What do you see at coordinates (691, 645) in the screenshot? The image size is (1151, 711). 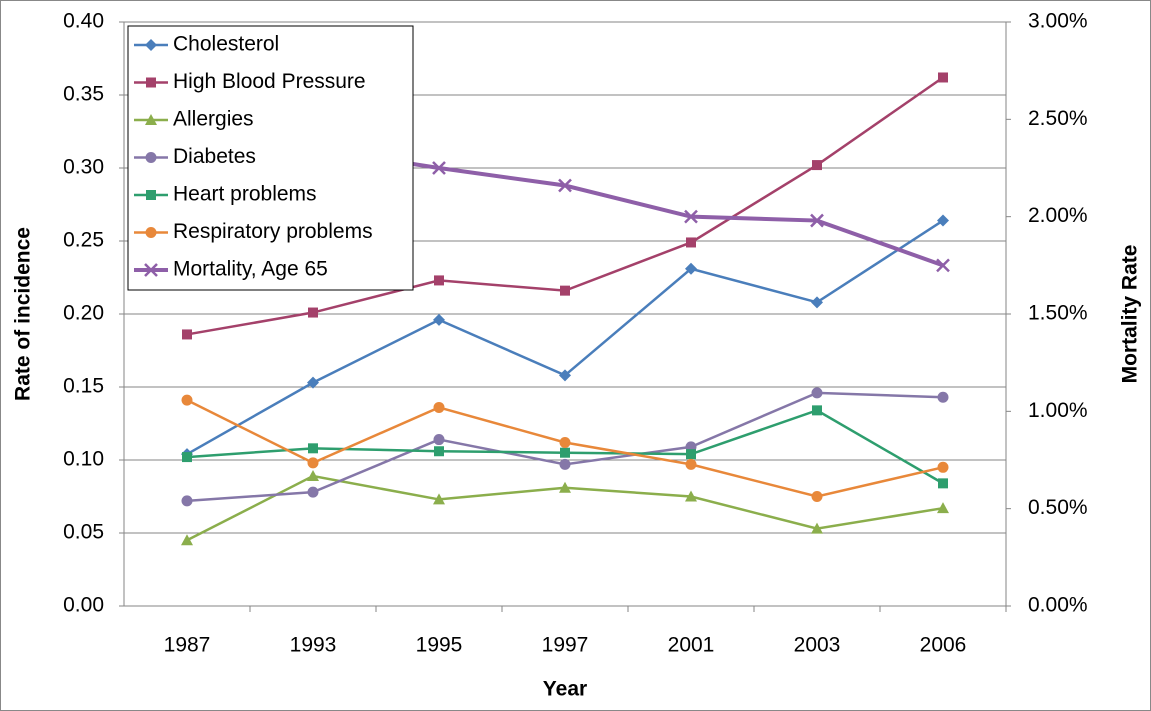 I see `x-tick-label: 2001` at bounding box center [691, 645].